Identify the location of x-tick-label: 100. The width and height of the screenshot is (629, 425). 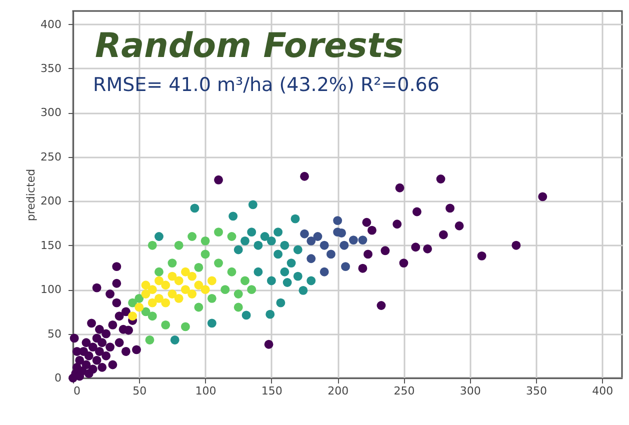
(205, 391).